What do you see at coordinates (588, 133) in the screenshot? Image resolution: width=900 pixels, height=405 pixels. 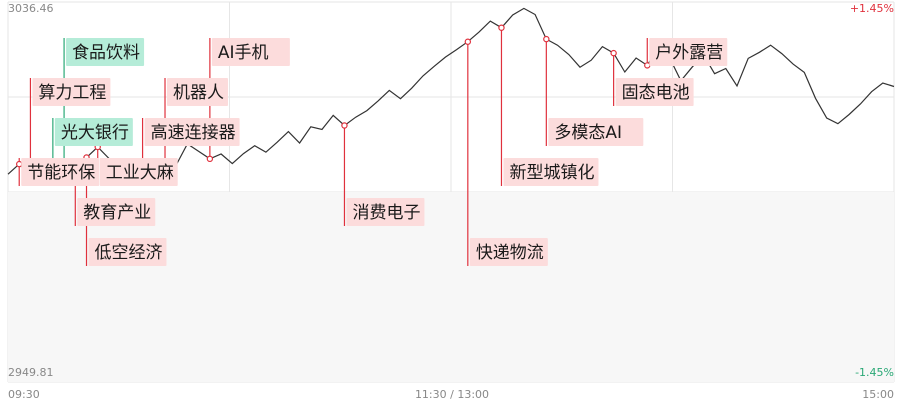 I see `annotation-tag-label: 多模态AI` at bounding box center [588, 133].